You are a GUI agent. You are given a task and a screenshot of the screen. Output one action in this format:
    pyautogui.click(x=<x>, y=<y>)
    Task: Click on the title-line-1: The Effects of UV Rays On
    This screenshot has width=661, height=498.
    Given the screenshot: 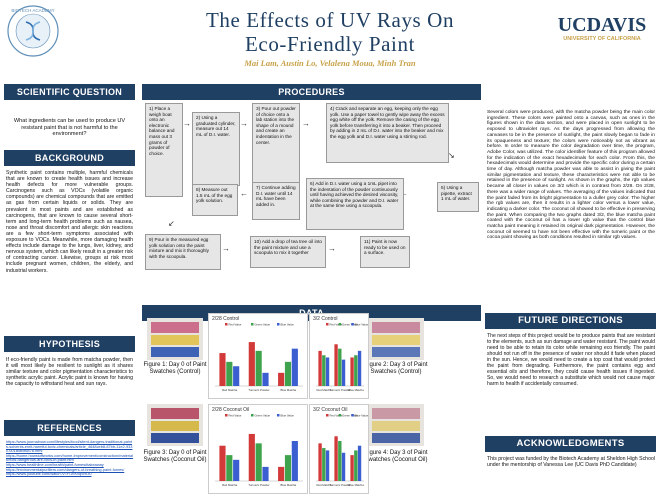 What is the action you would take?
    pyautogui.click(x=330, y=20)
    